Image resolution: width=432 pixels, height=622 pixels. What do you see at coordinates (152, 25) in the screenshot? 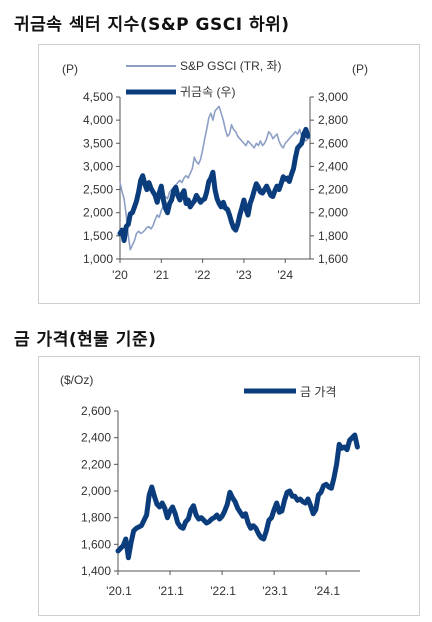
I see `chart-title-precious-metals: 귀금속 섹터 지수(S&P GSCI 하위)` at bounding box center [152, 25].